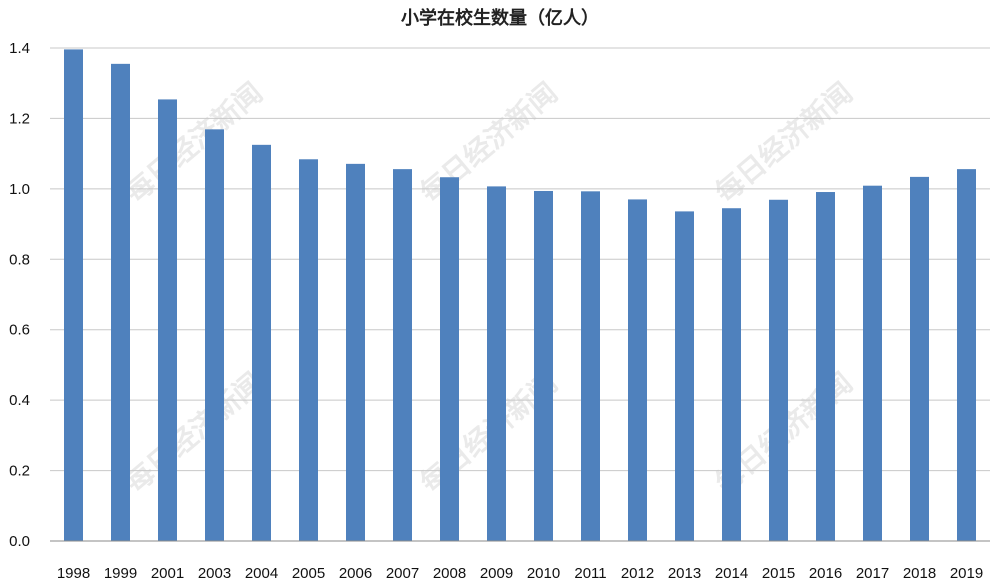 This screenshot has width=1000, height=586. What do you see at coordinates (590, 573) in the screenshot?
I see `x-tick-label: 2011` at bounding box center [590, 573].